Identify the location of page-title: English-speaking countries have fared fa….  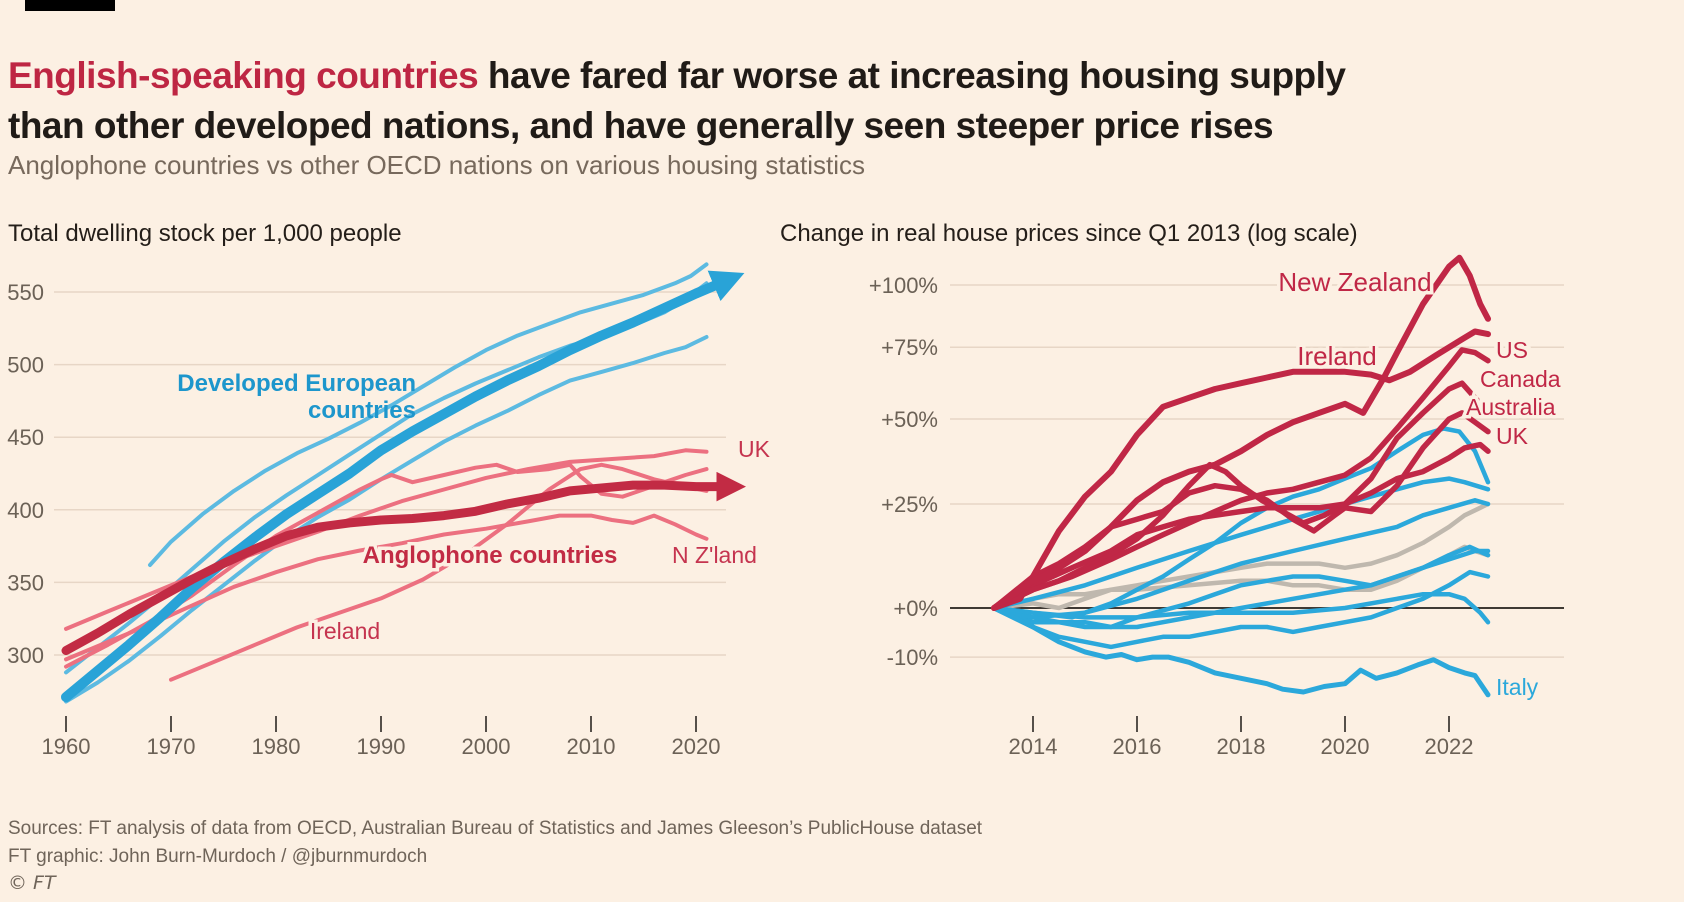
(677, 101).